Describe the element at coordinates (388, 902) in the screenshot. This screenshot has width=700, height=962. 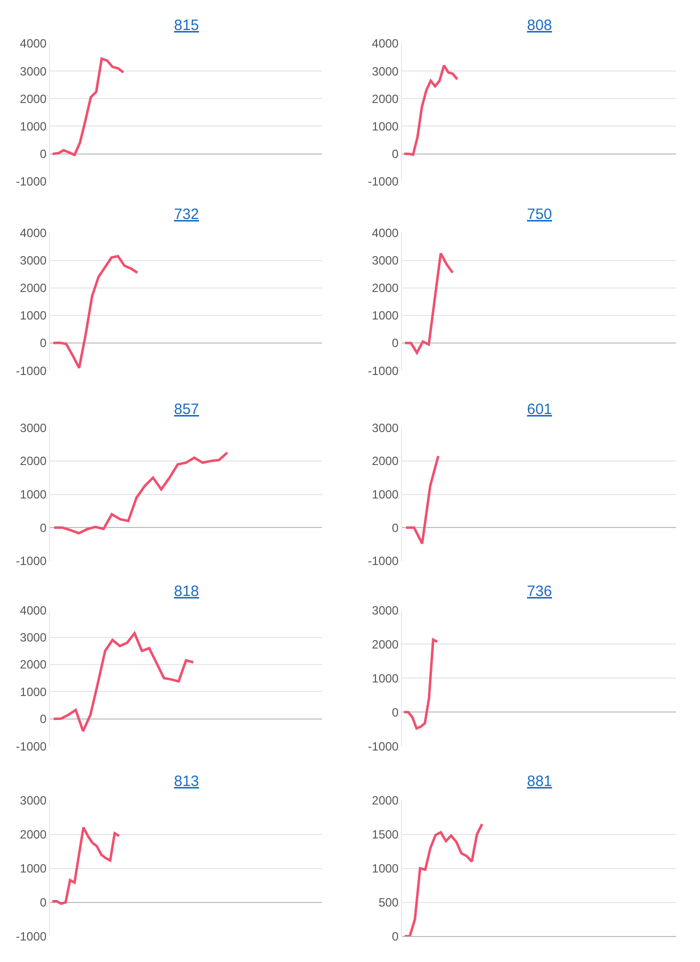
I see `y-tick-label: 500` at that location.